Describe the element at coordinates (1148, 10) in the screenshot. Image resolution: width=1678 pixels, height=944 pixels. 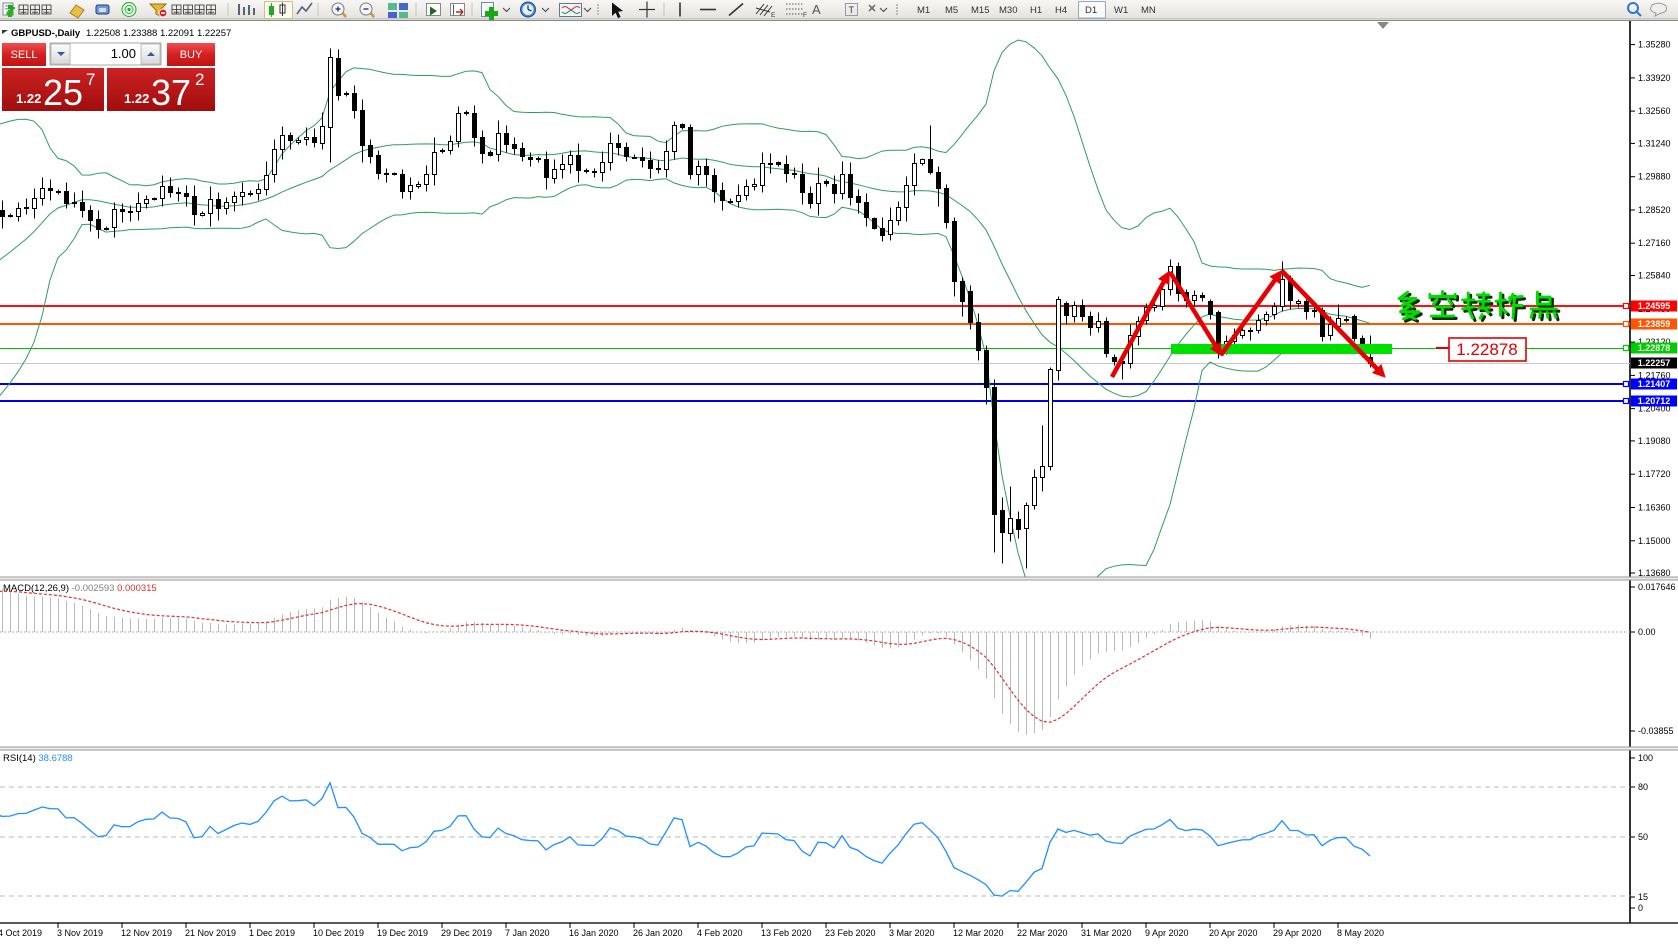
I see `svg-text: MN` at that location.